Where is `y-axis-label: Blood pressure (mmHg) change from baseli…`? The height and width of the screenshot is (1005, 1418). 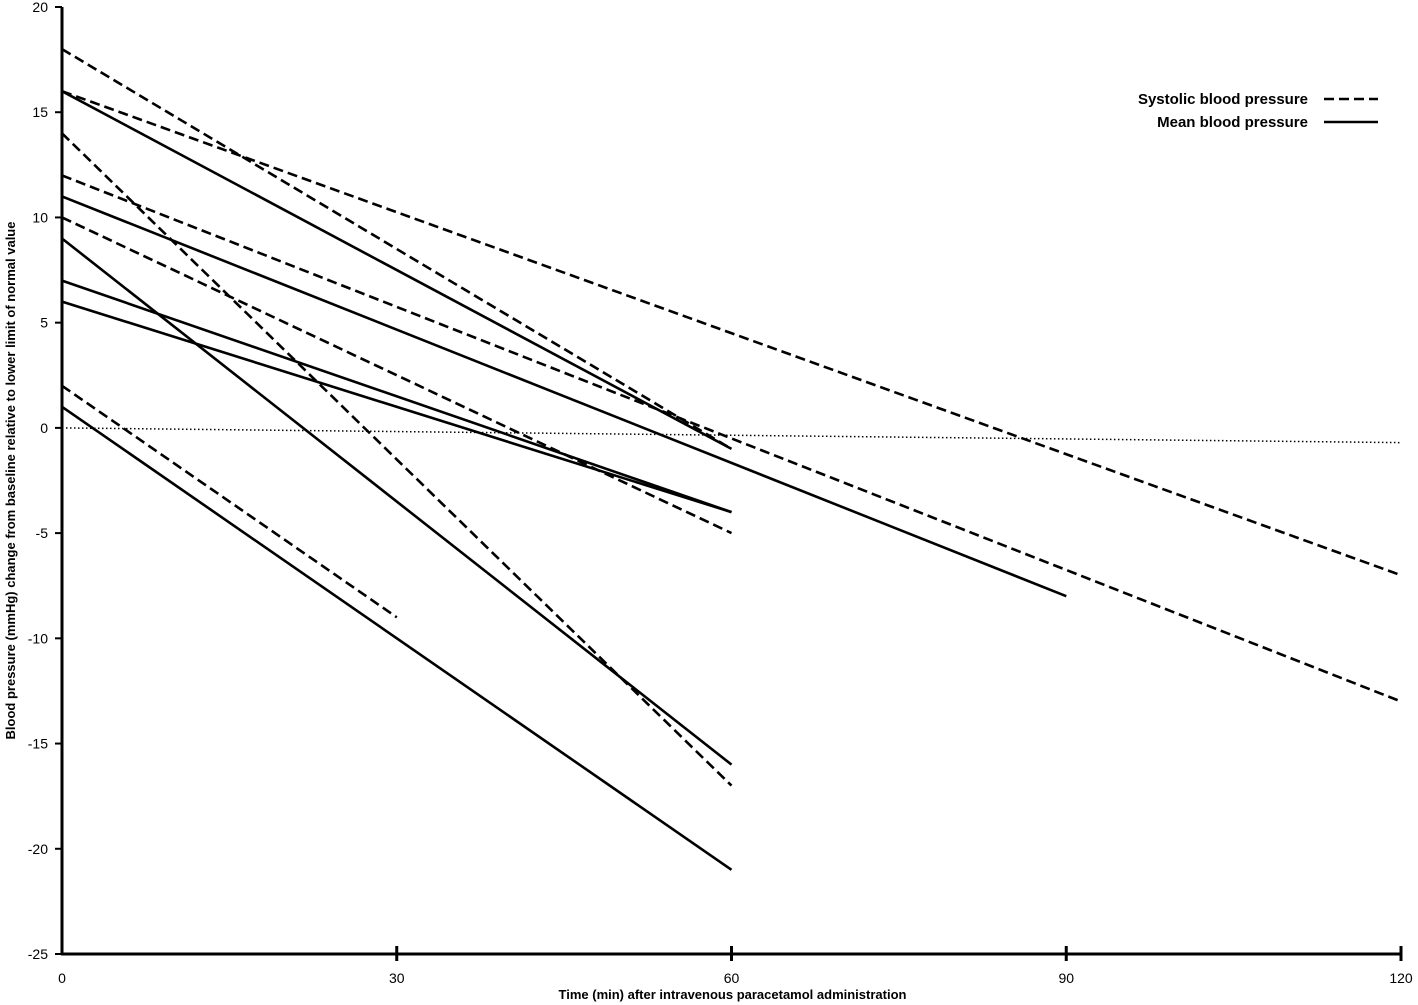 y-axis-label: Blood pressure (mmHg) change from baseli… is located at coordinates (10, 481).